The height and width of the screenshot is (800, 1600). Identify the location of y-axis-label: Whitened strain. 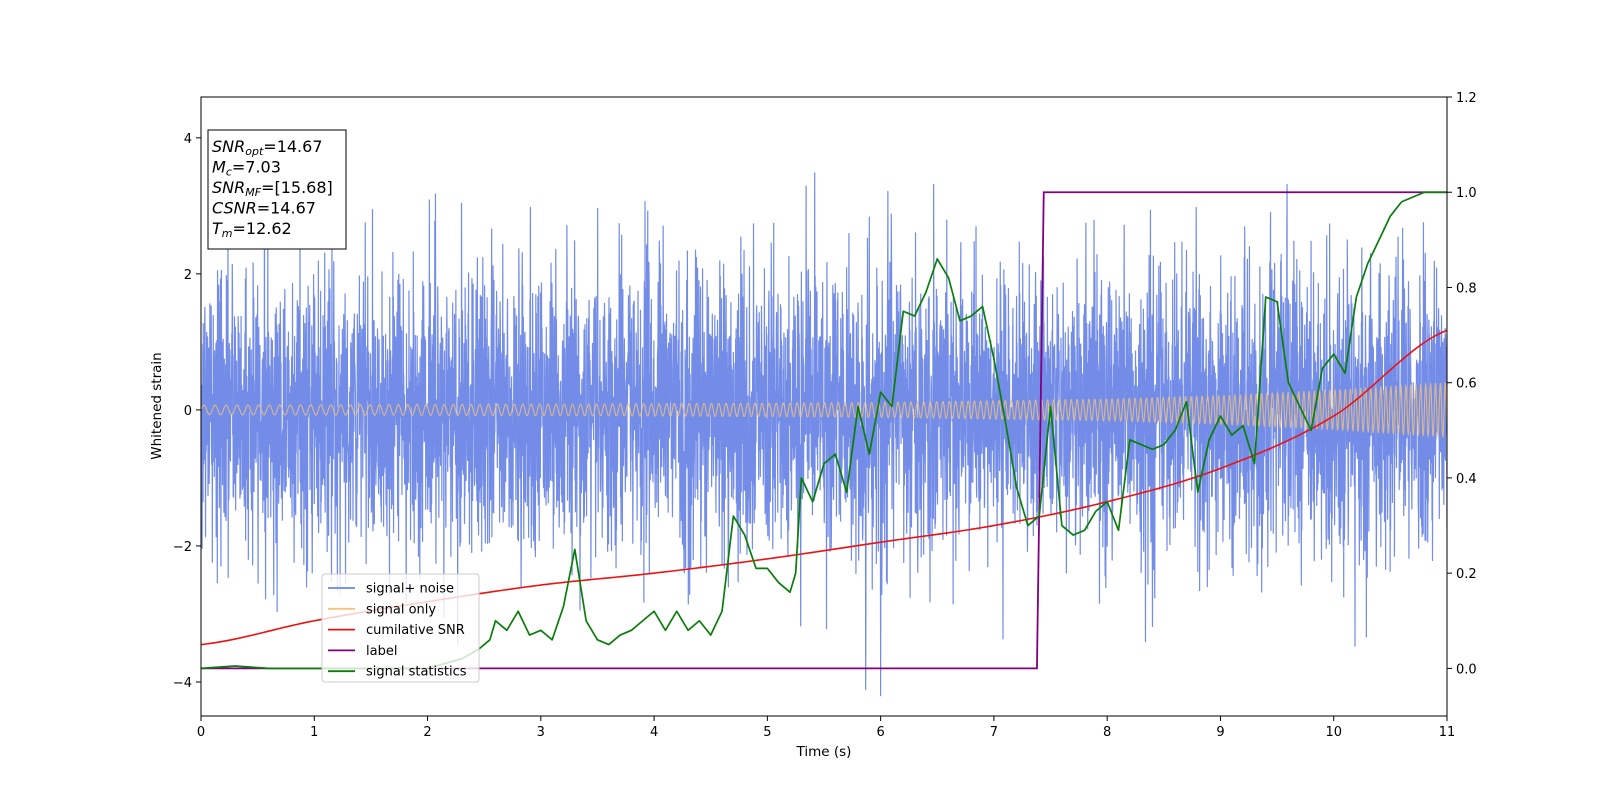
(157, 405).